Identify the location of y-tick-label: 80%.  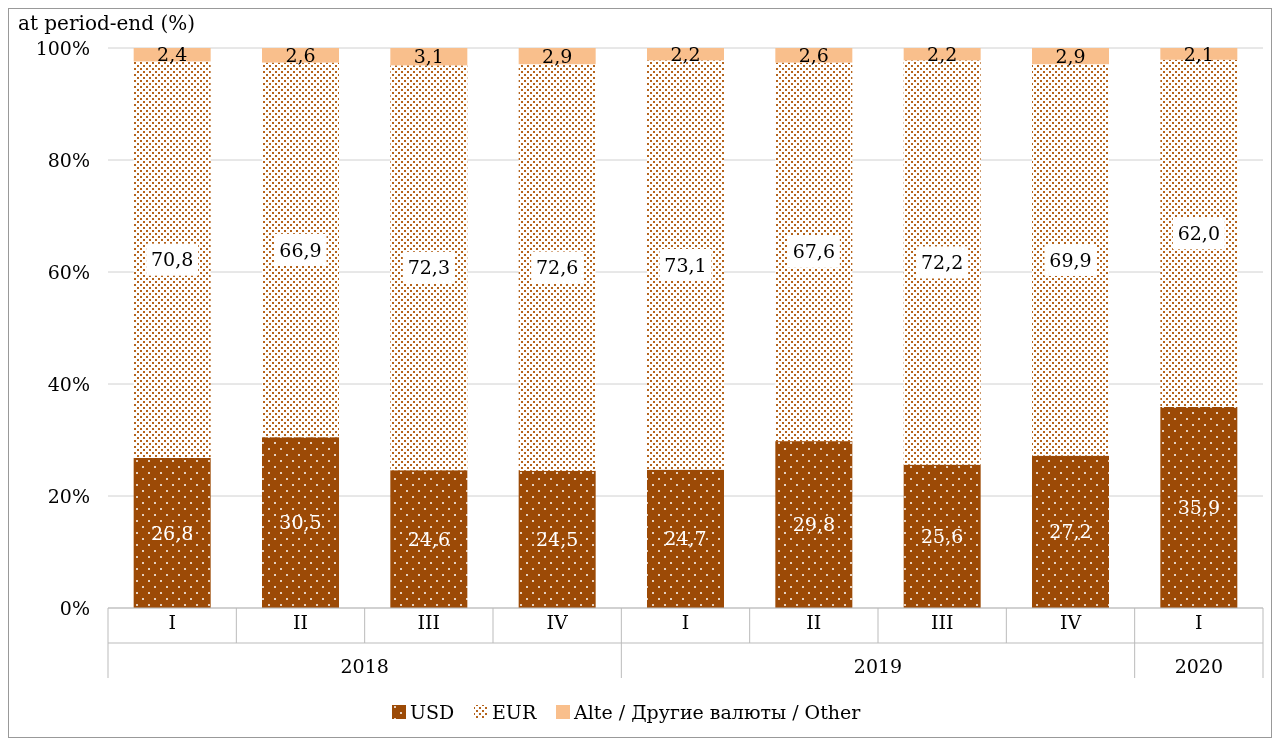
(68, 159).